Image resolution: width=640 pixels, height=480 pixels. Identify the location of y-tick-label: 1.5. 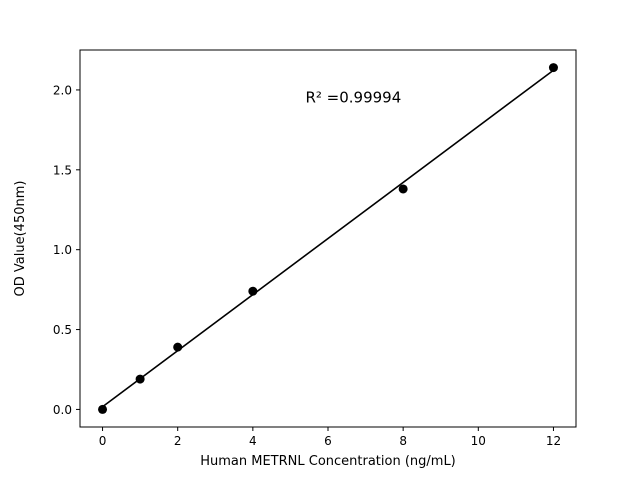
(62, 170).